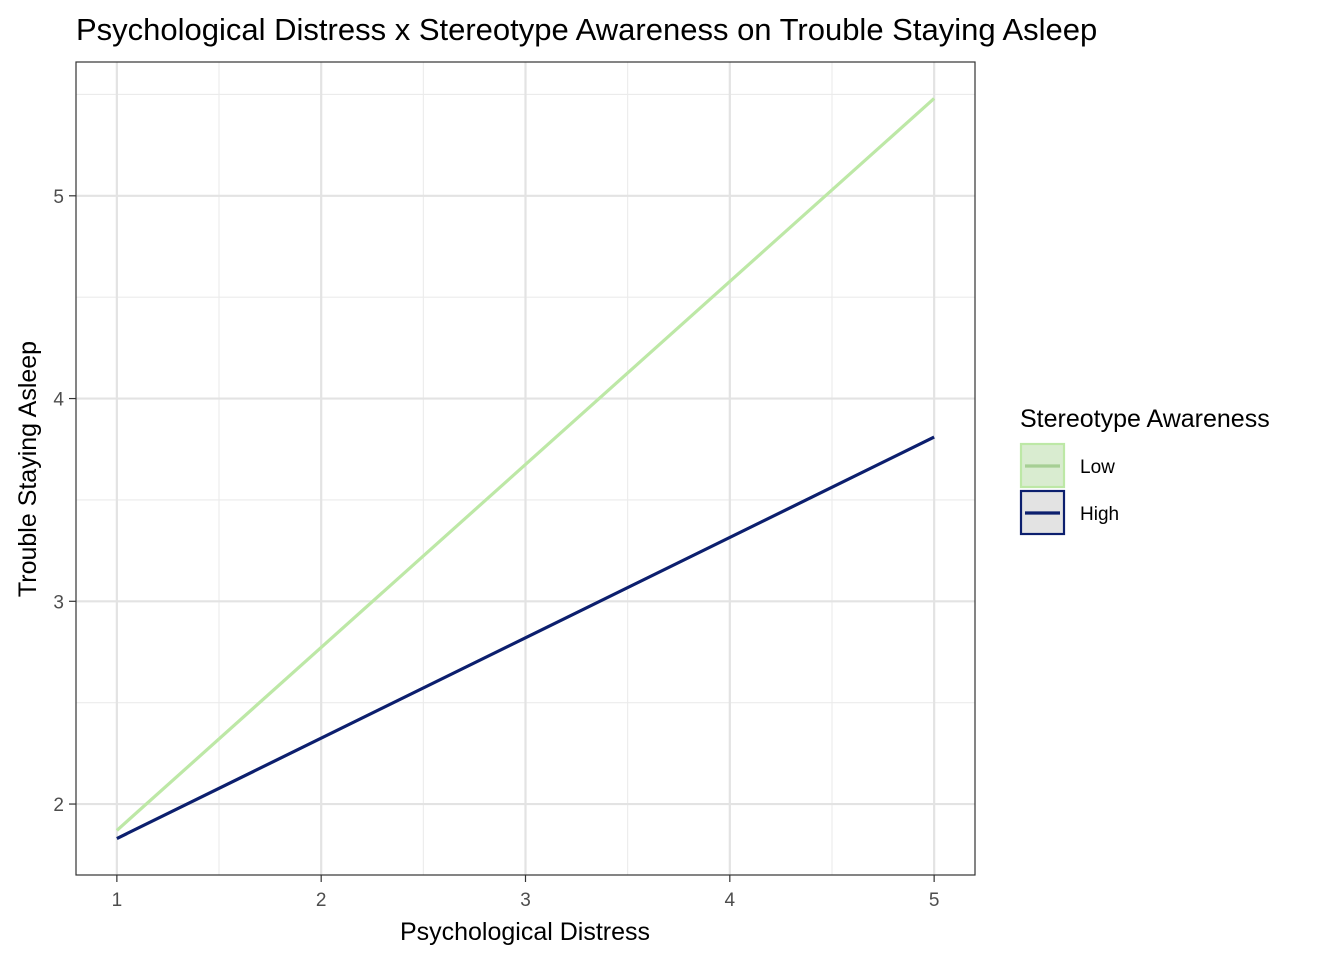  I want to click on x-tick-label: 5, so click(934, 900).